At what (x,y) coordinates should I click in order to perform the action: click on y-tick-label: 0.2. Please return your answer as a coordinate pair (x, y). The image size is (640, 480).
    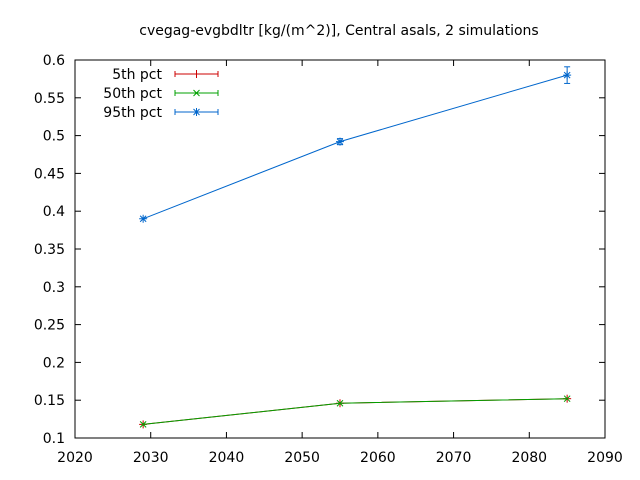
    Looking at the image, I should click on (54, 363).